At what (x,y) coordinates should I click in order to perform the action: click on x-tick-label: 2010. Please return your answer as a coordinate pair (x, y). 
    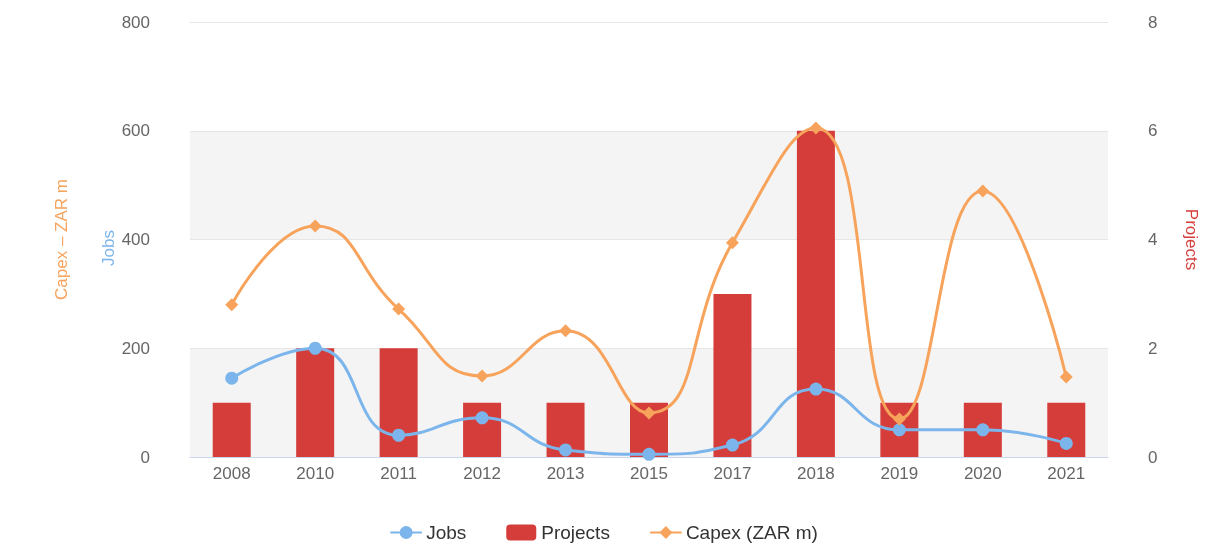
    Looking at the image, I should click on (315, 473).